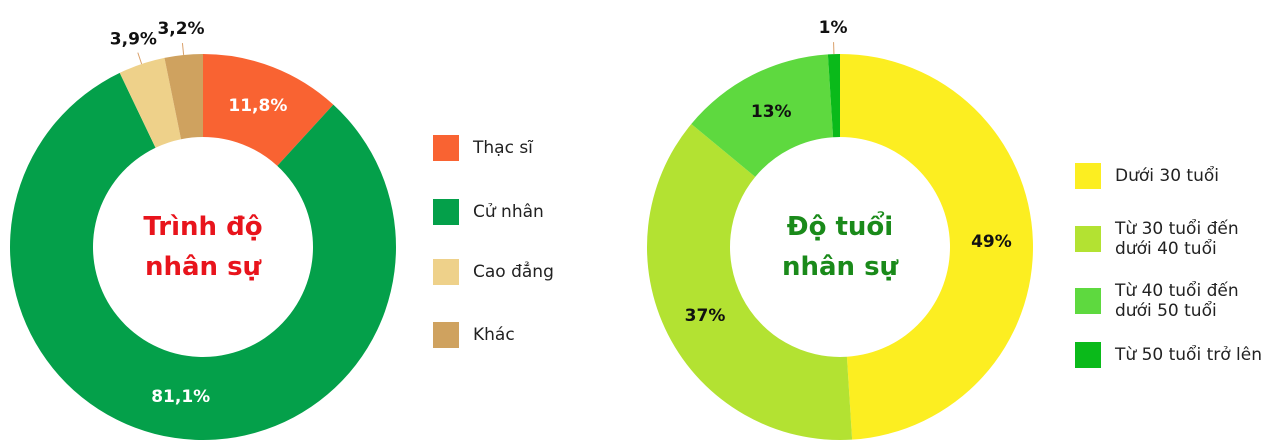 The width and height of the screenshot is (1281, 442). What do you see at coordinates (1188, 355) in the screenshot?
I see `legend-label: Từ 50 tuổi trở lên` at bounding box center [1188, 355].